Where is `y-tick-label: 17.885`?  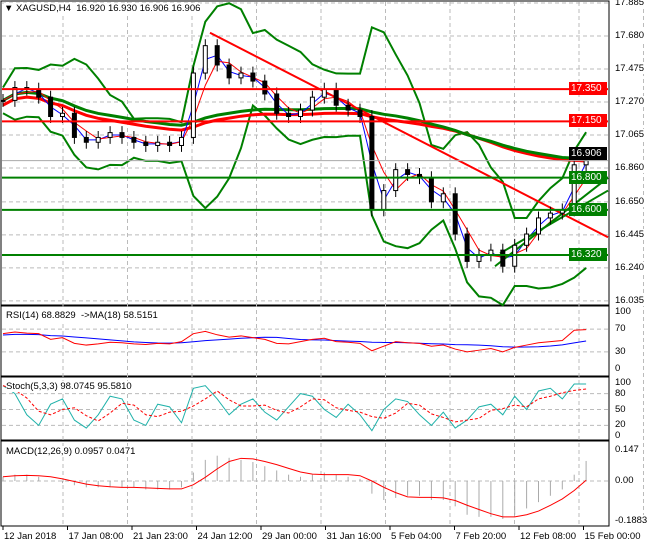
y-tick-label: 17.885 is located at coordinates (630, 4).